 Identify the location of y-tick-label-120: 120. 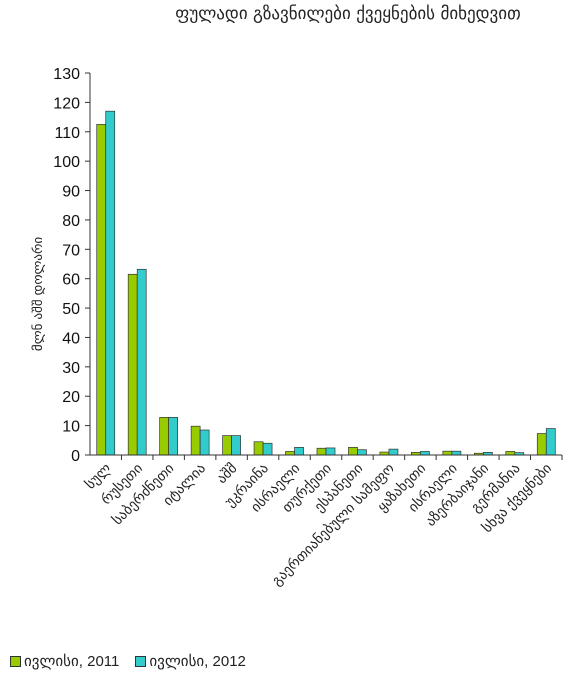
(66, 103).